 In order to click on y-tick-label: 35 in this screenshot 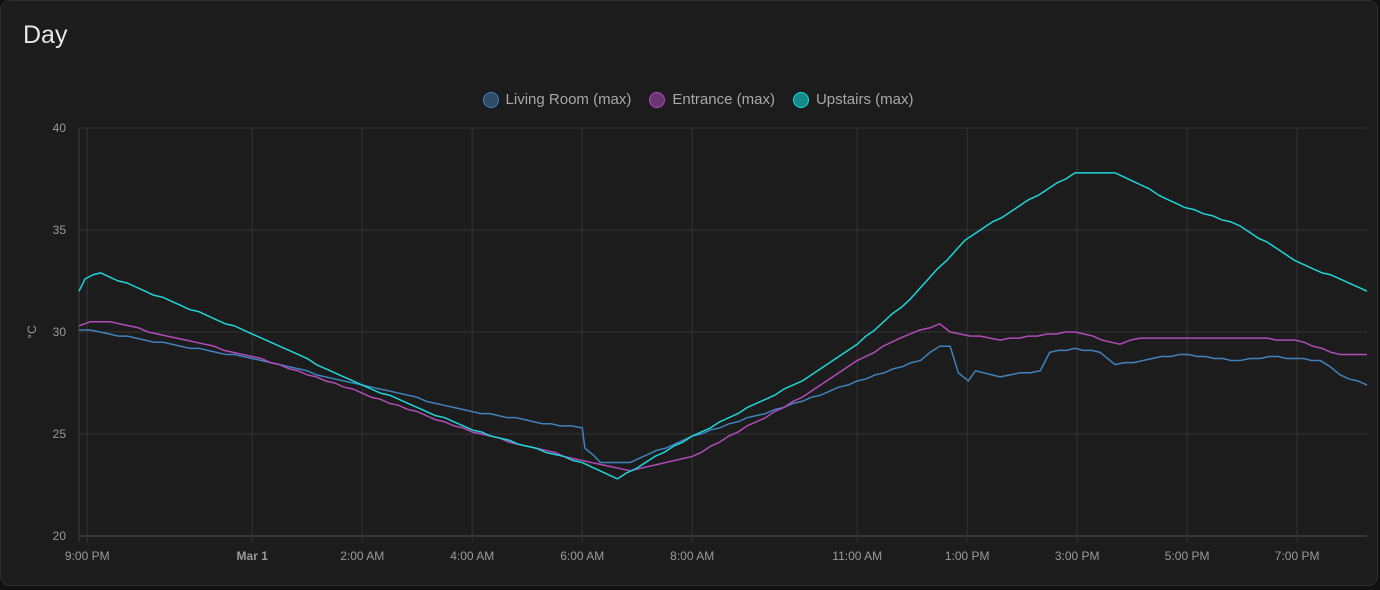, I will do `click(60, 230)`.